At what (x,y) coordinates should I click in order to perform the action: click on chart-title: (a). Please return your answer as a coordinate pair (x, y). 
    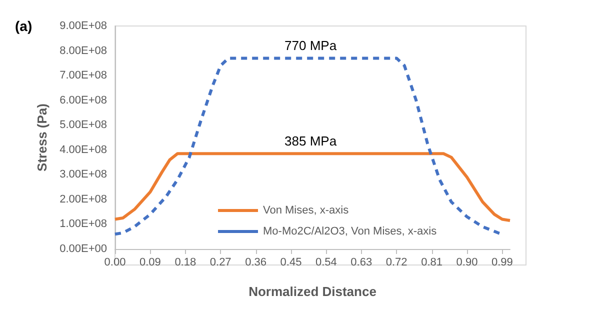
    Looking at the image, I should click on (23, 26).